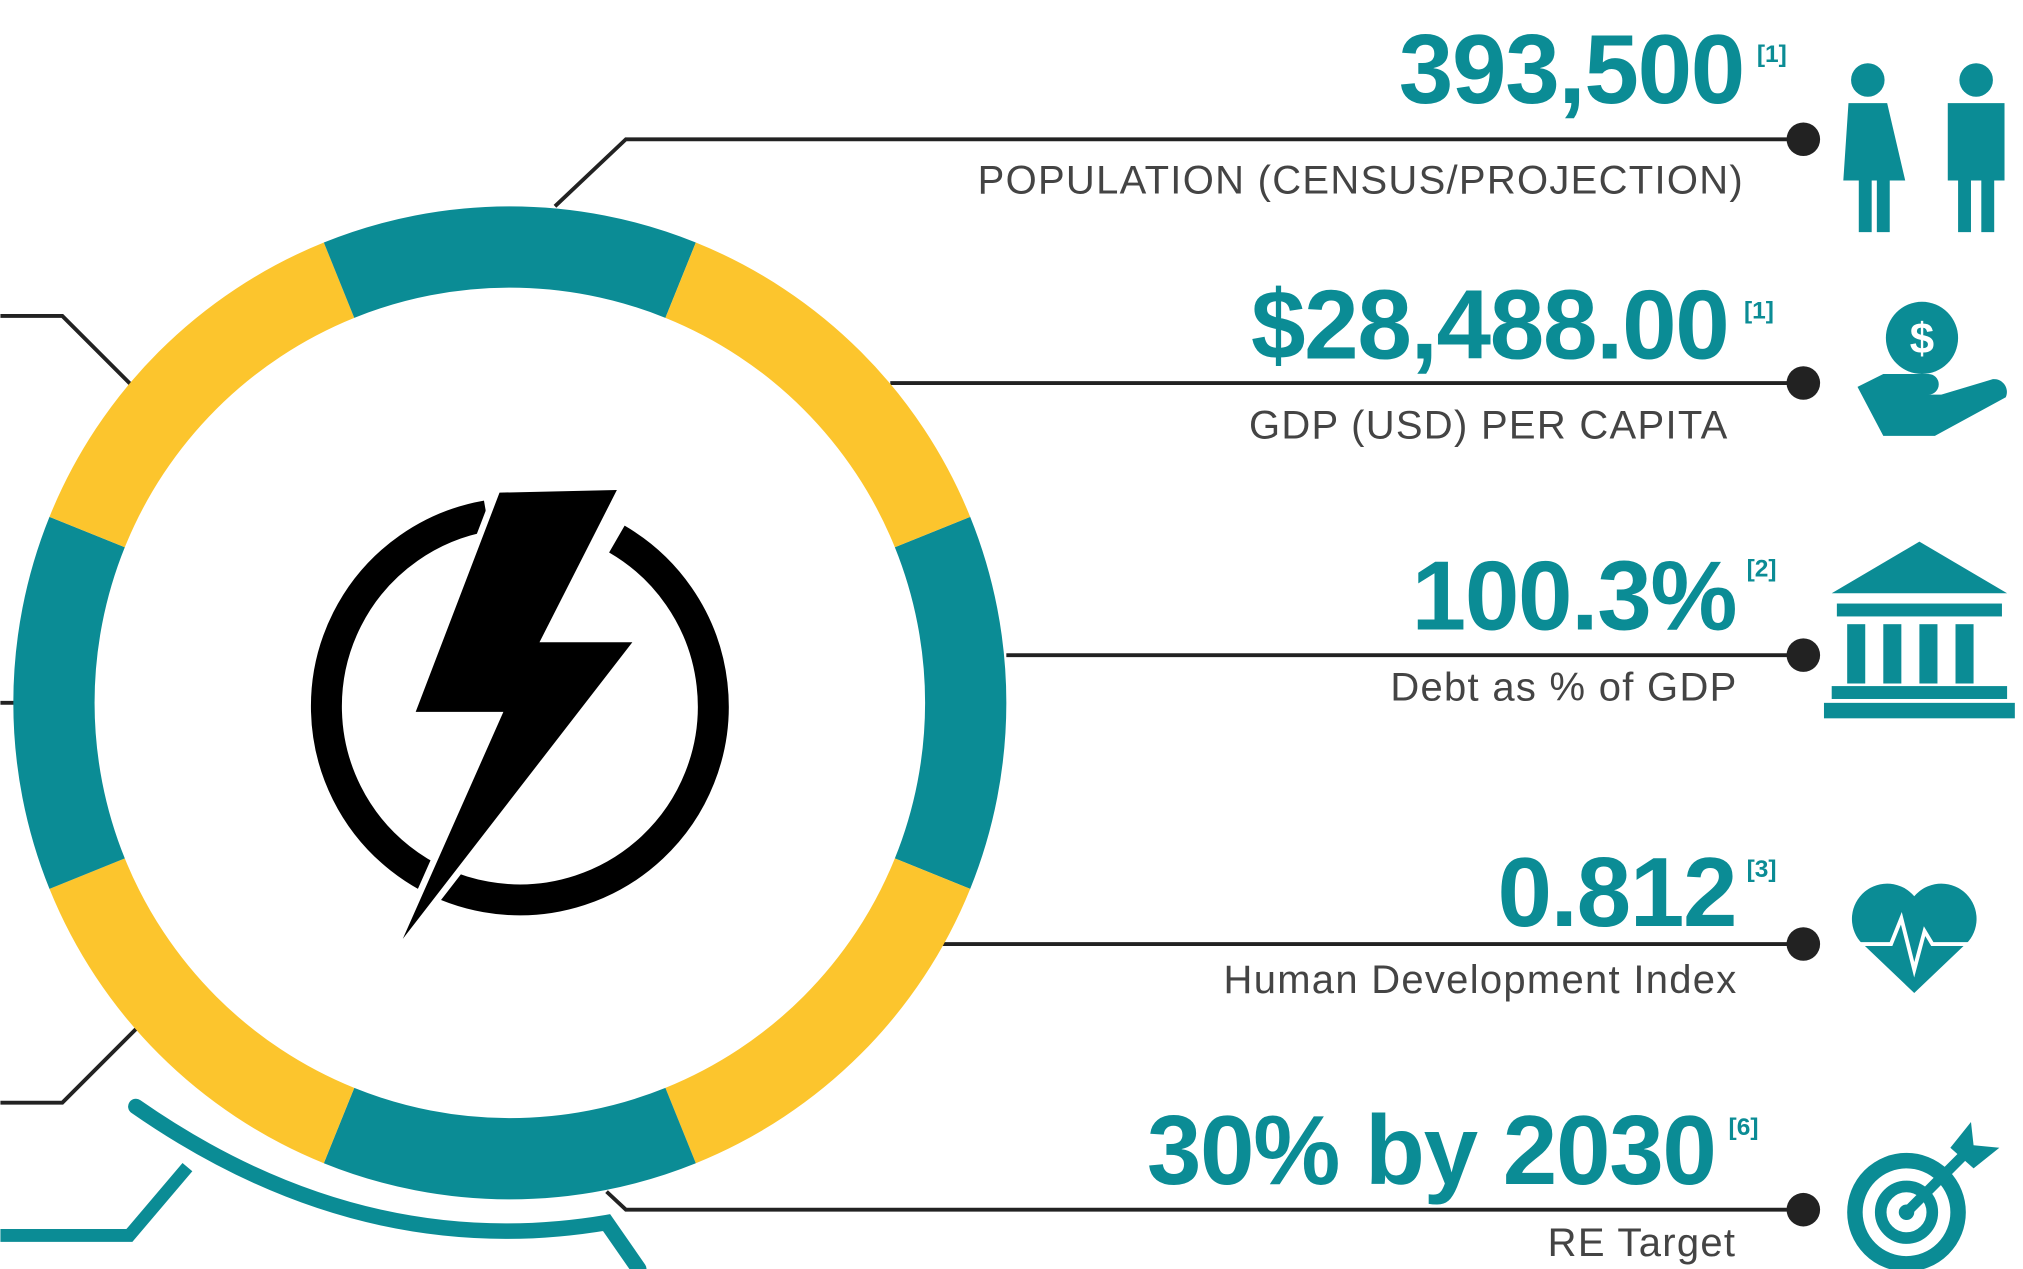  I want to click on ref: [2], so click(1762, 568).